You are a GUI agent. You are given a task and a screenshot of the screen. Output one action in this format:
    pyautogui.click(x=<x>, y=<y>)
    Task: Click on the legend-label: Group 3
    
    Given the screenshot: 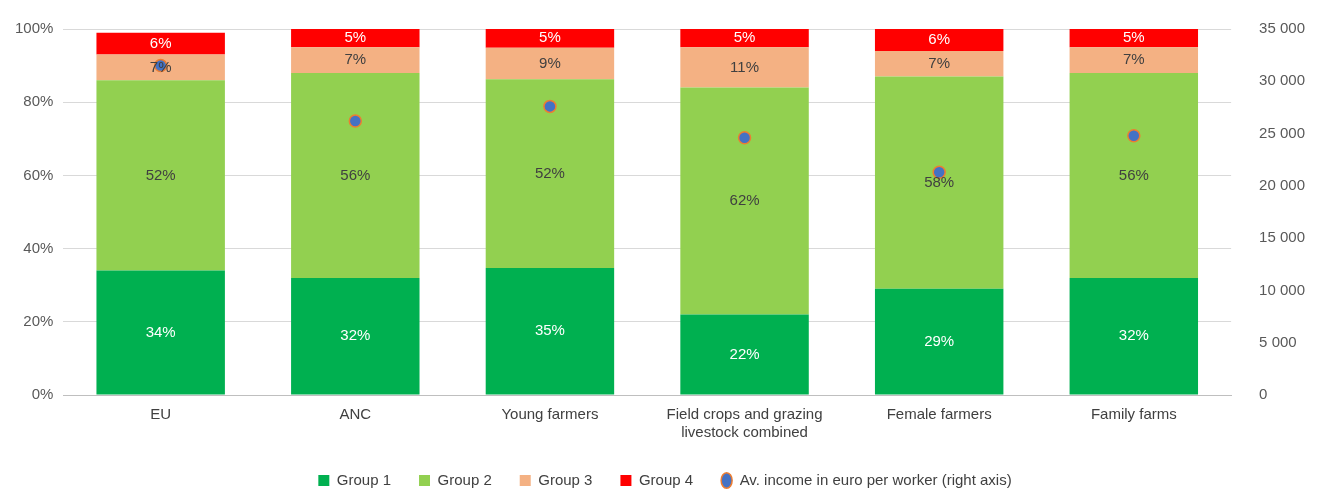 What is the action you would take?
    pyautogui.click(x=565, y=479)
    